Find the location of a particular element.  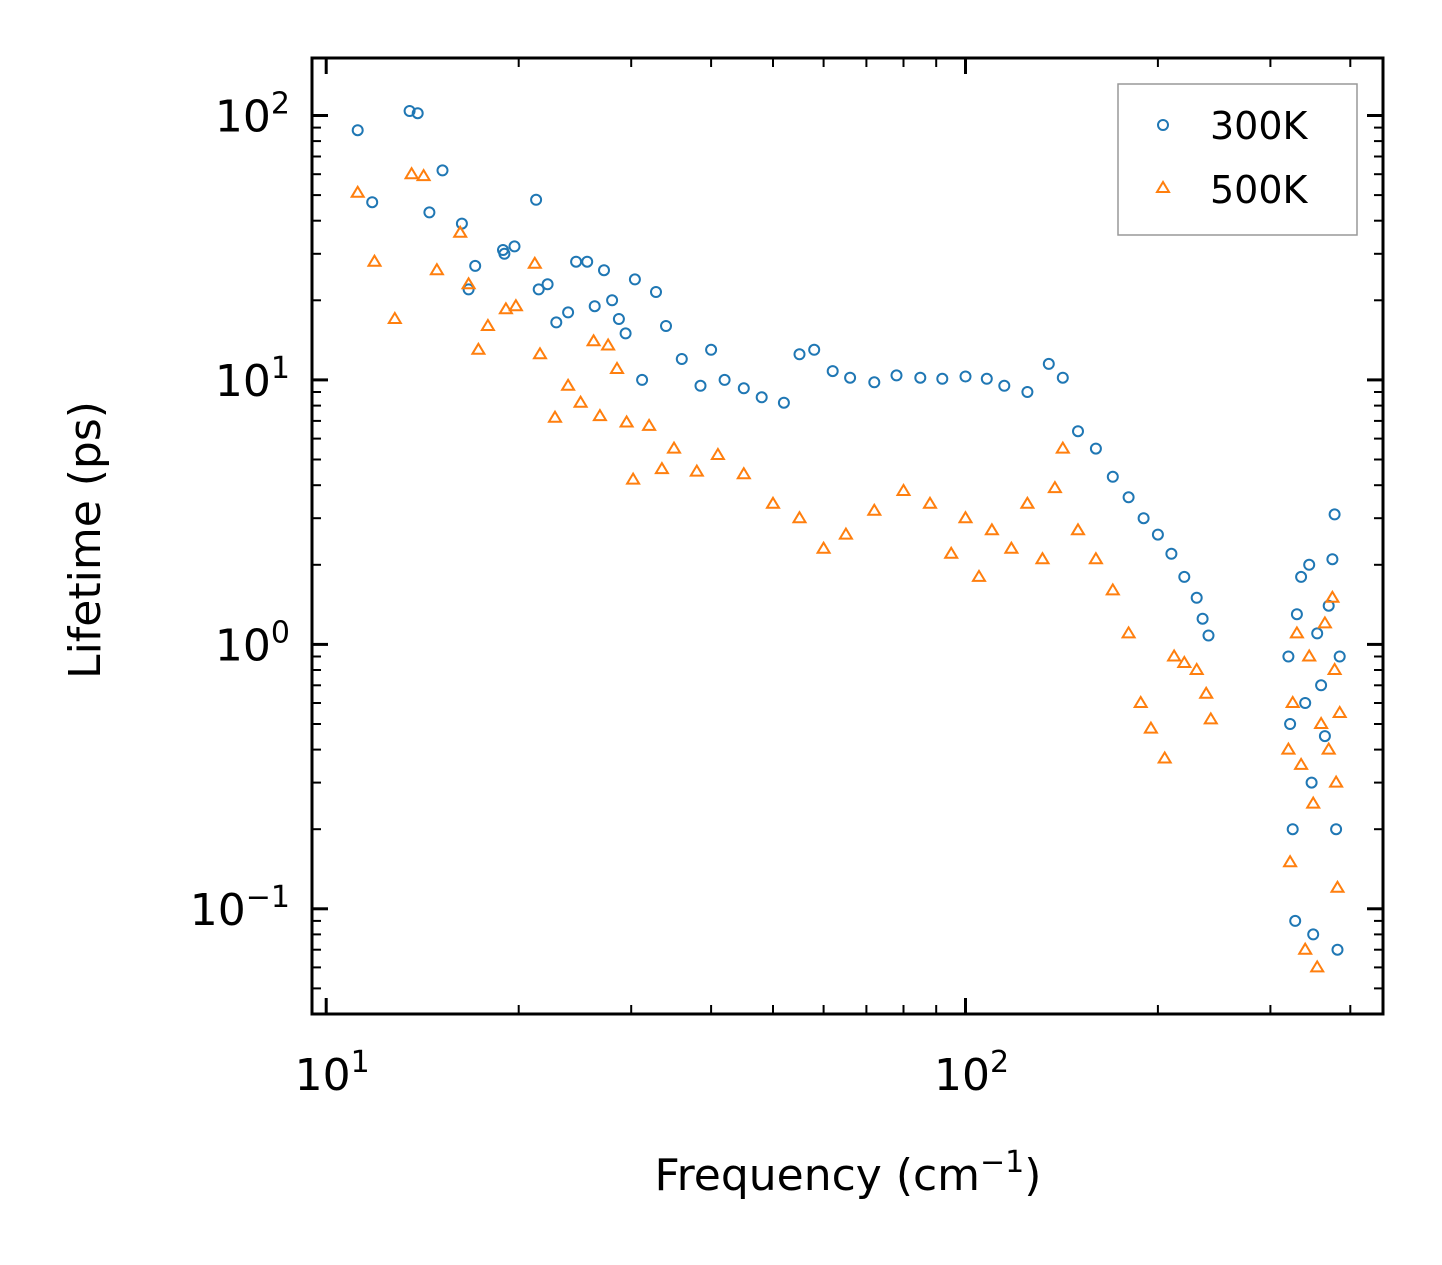

y-tick-label: 10⁻¹ is located at coordinates (240, 908).